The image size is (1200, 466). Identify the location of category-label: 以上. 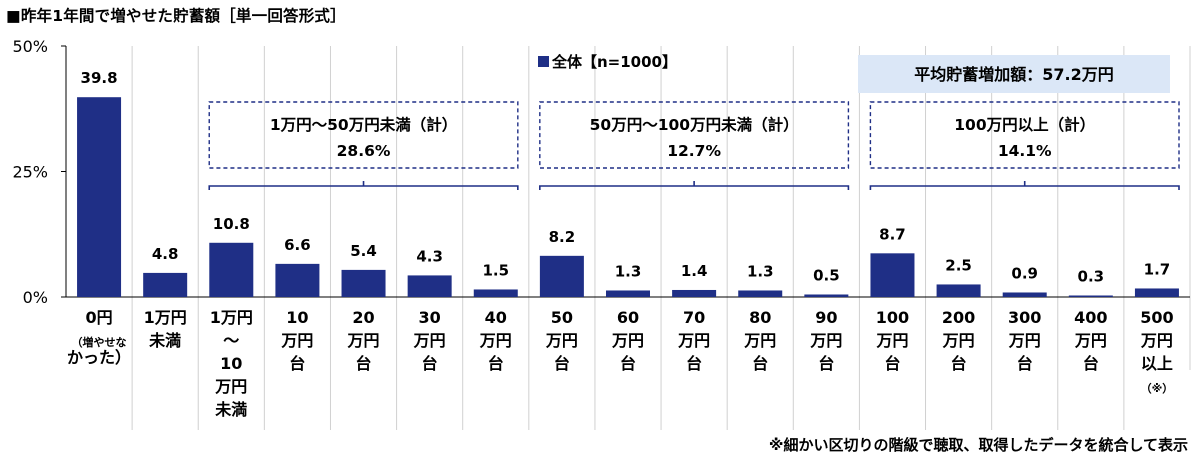
(1157, 363).